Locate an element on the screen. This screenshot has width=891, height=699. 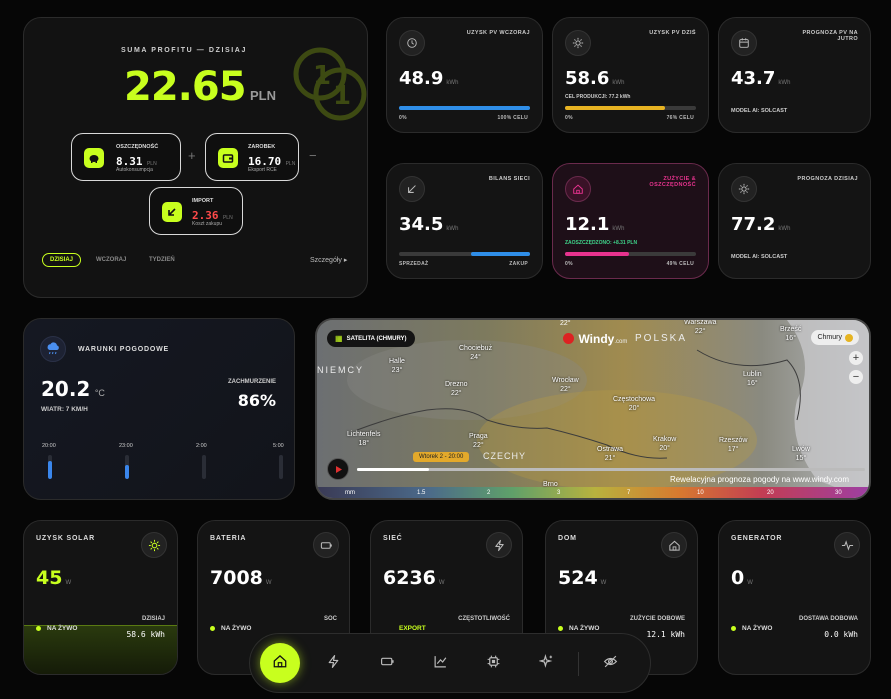
earnings-pill: ZAROBEK 16.70 PLN Eksport RCE is located at coordinates (252, 157).